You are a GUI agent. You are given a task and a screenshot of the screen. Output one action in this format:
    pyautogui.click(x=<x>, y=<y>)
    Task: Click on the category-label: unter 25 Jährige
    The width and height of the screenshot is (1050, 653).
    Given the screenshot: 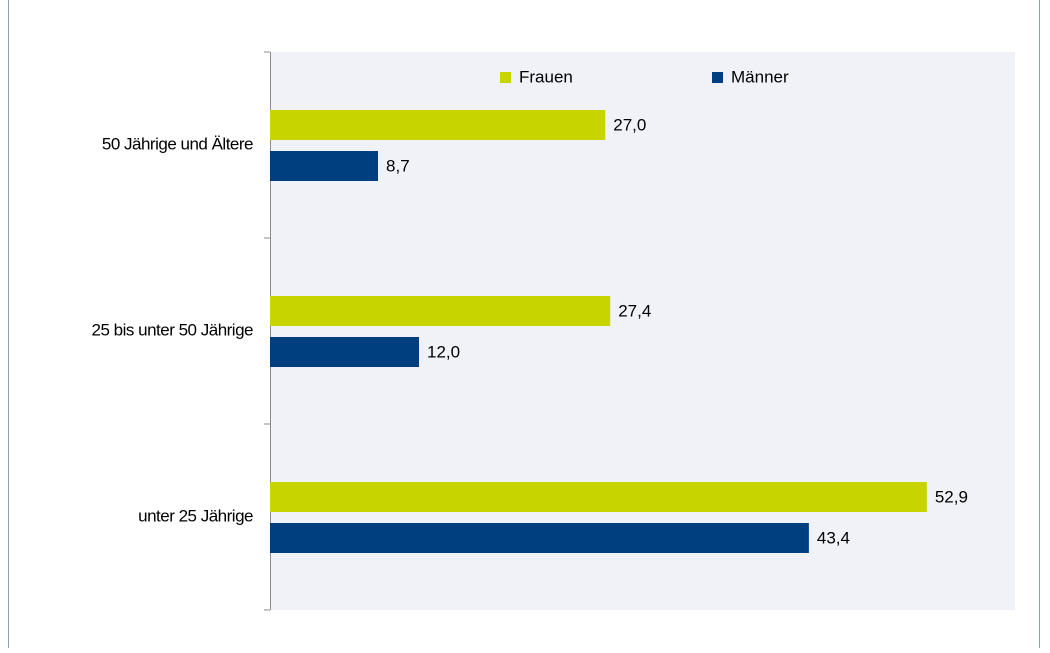 What is the action you would take?
    pyautogui.click(x=195, y=515)
    